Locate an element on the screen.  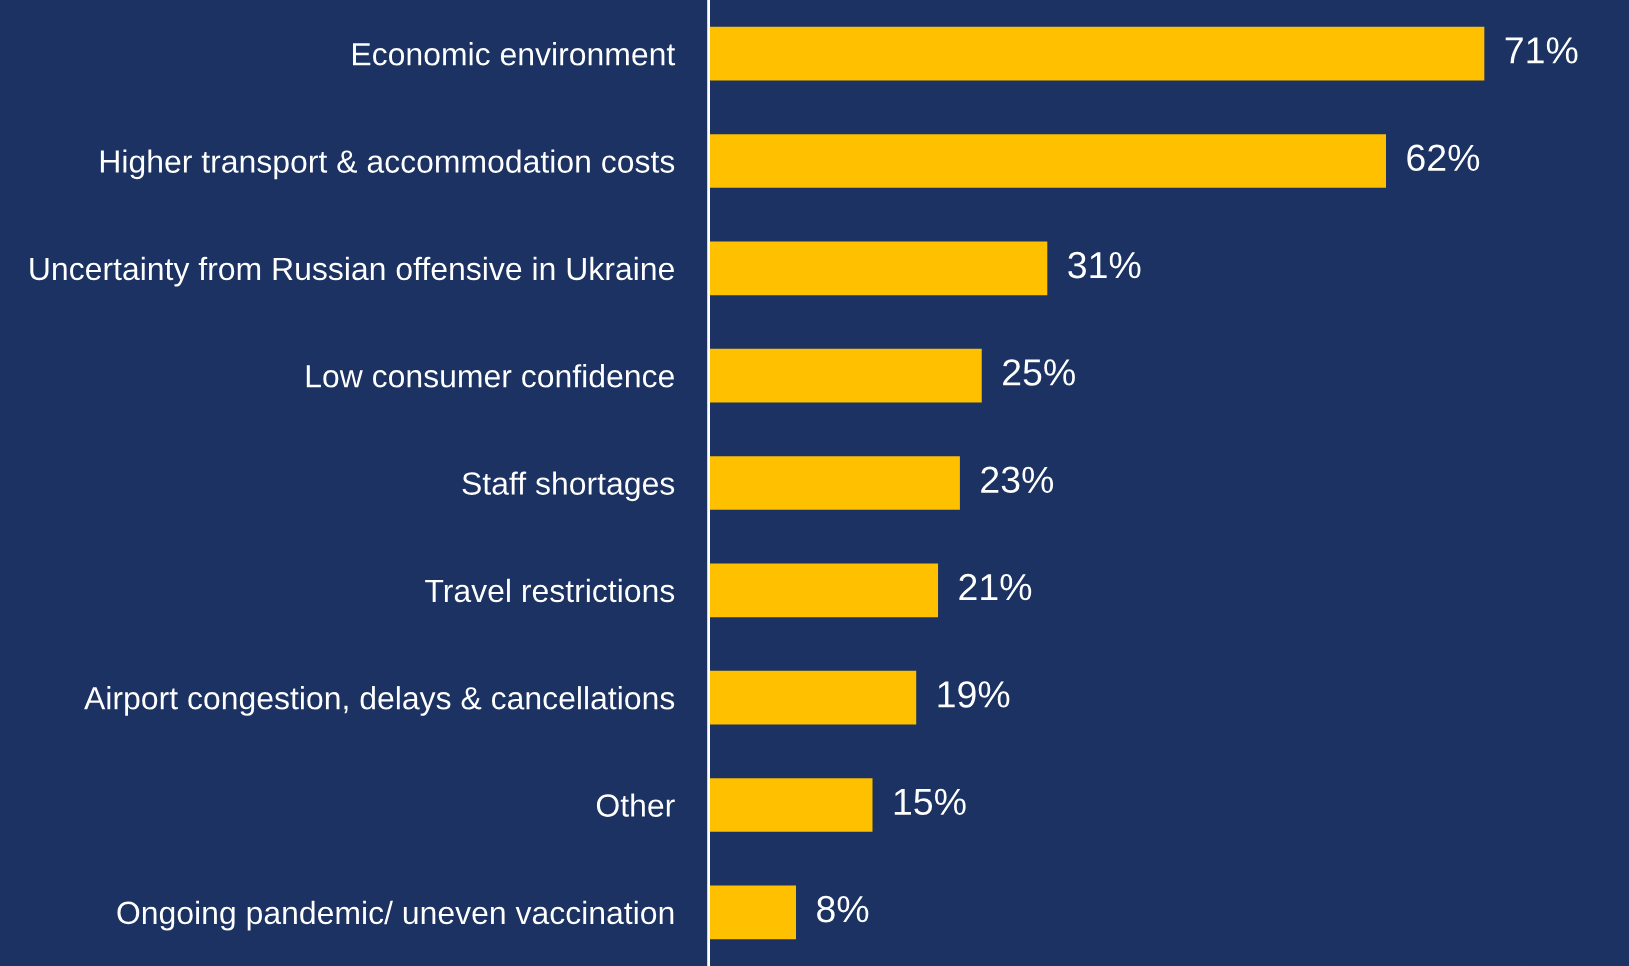
data-label: 8% is located at coordinates (843, 909).